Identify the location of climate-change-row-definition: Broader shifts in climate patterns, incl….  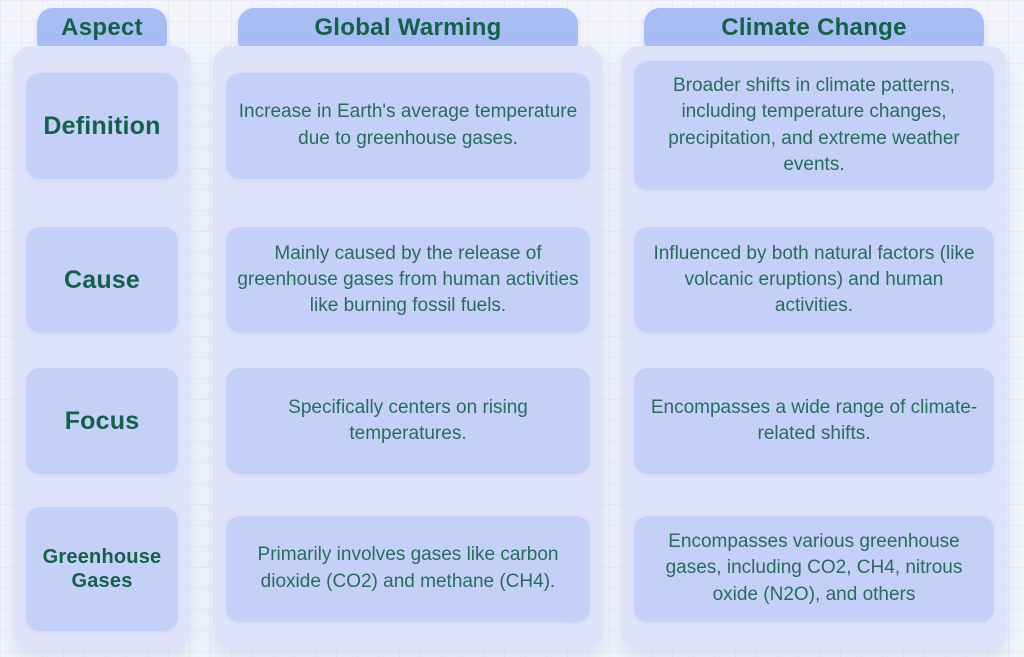
(814, 125).